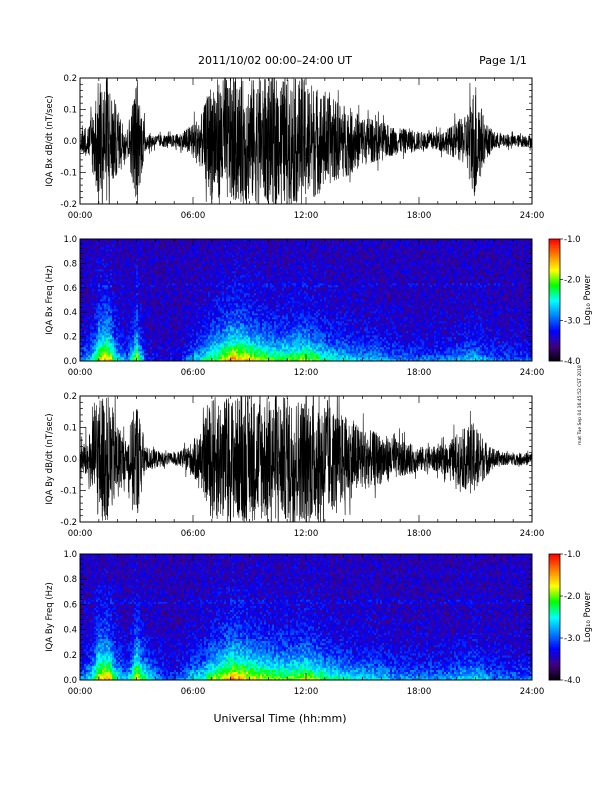 This screenshot has height=792, width=612. Describe the element at coordinates (580, 405) in the screenshot. I see `side-stamp: mat Tue Sep 04 16:45:52 CST 2018` at that location.